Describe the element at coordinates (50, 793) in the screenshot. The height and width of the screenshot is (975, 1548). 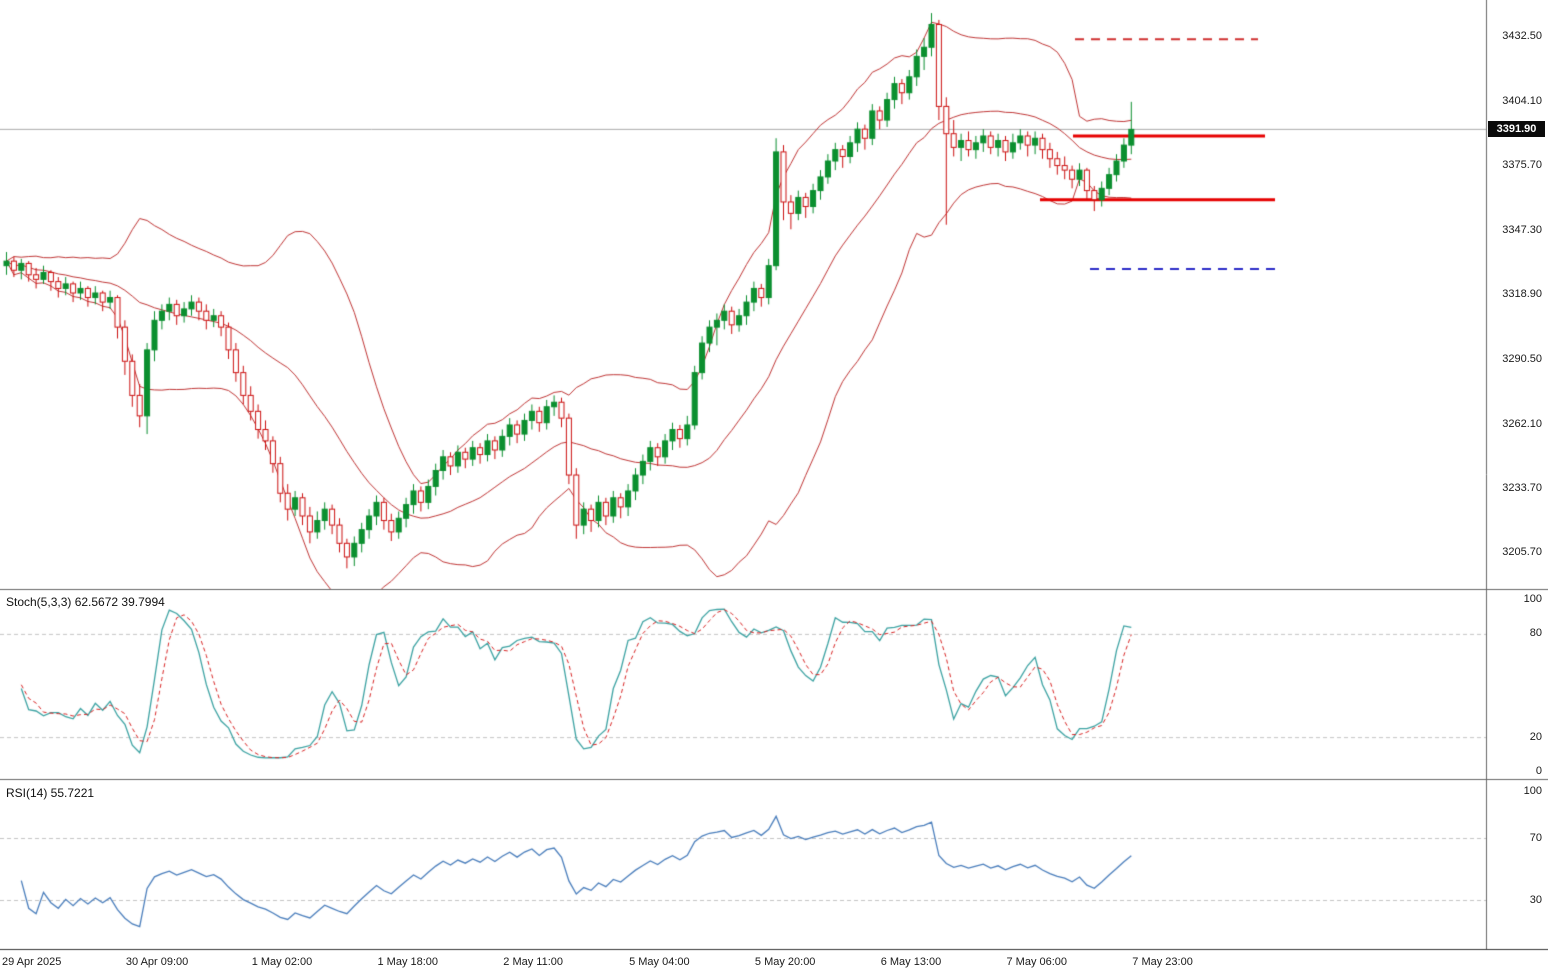
I see `rsi-indicator-label: RSI(14) 55.7221` at that location.